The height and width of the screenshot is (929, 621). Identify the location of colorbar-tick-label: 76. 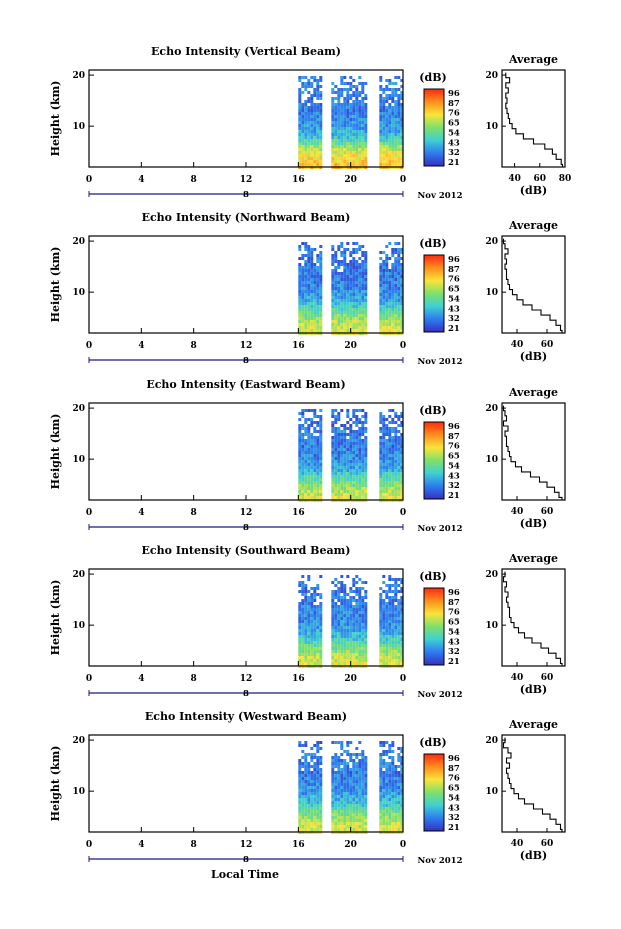
(454, 280).